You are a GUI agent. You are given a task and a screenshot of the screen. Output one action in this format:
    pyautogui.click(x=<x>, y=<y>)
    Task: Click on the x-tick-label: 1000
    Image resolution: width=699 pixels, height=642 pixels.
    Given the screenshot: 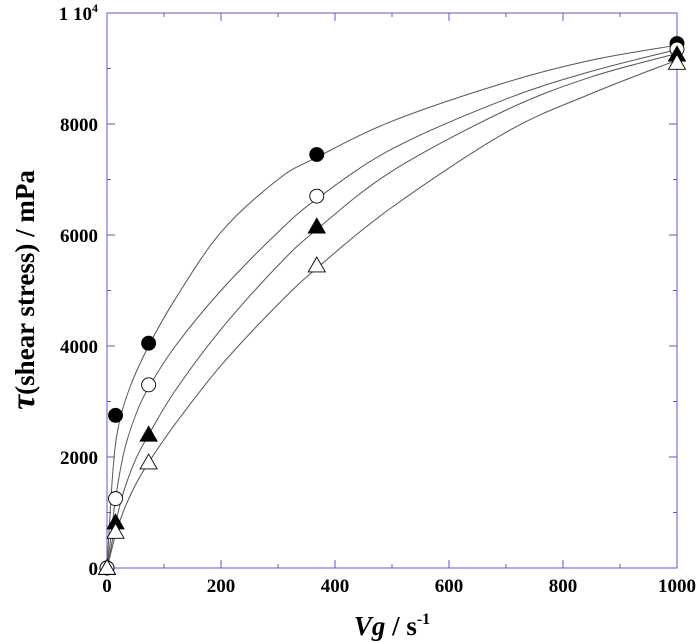 What is the action you would take?
    pyautogui.click(x=677, y=586)
    